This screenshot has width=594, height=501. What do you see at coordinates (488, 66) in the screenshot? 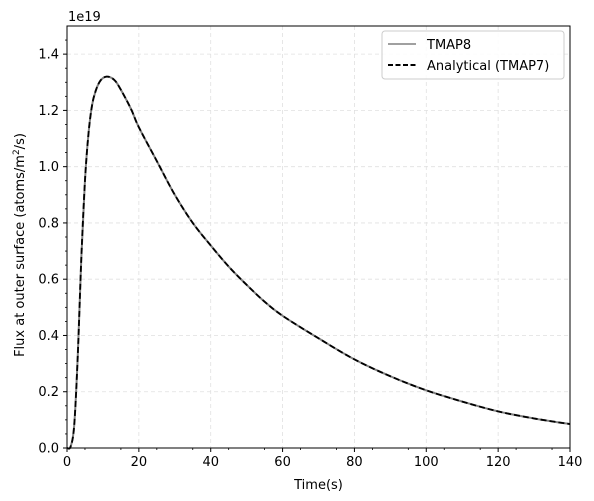
I see `legend-label-analytical: Analytical (TMAP7)` at bounding box center [488, 66].